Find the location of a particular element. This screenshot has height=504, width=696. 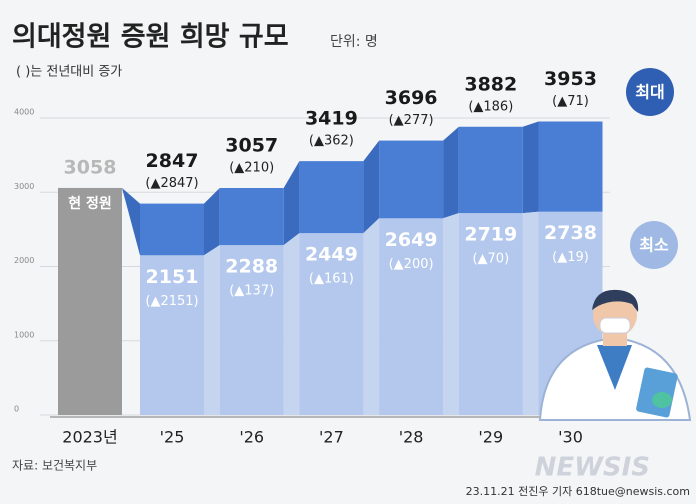

current-value-label: 3058 is located at coordinates (90, 167).